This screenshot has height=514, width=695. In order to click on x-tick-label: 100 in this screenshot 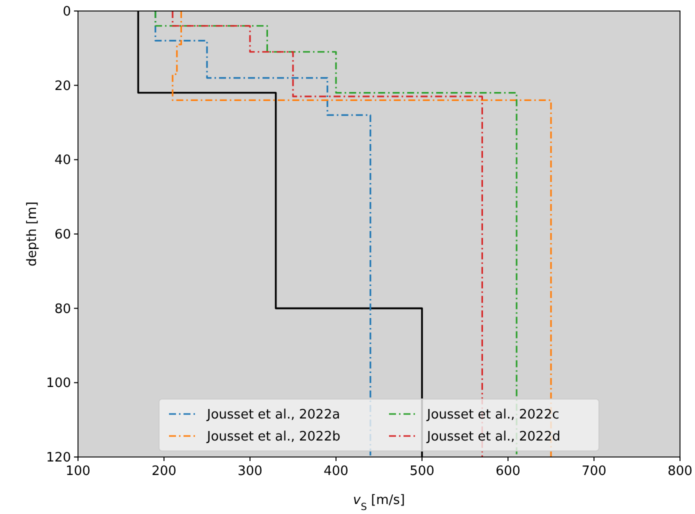, I will do `click(78, 471)`.